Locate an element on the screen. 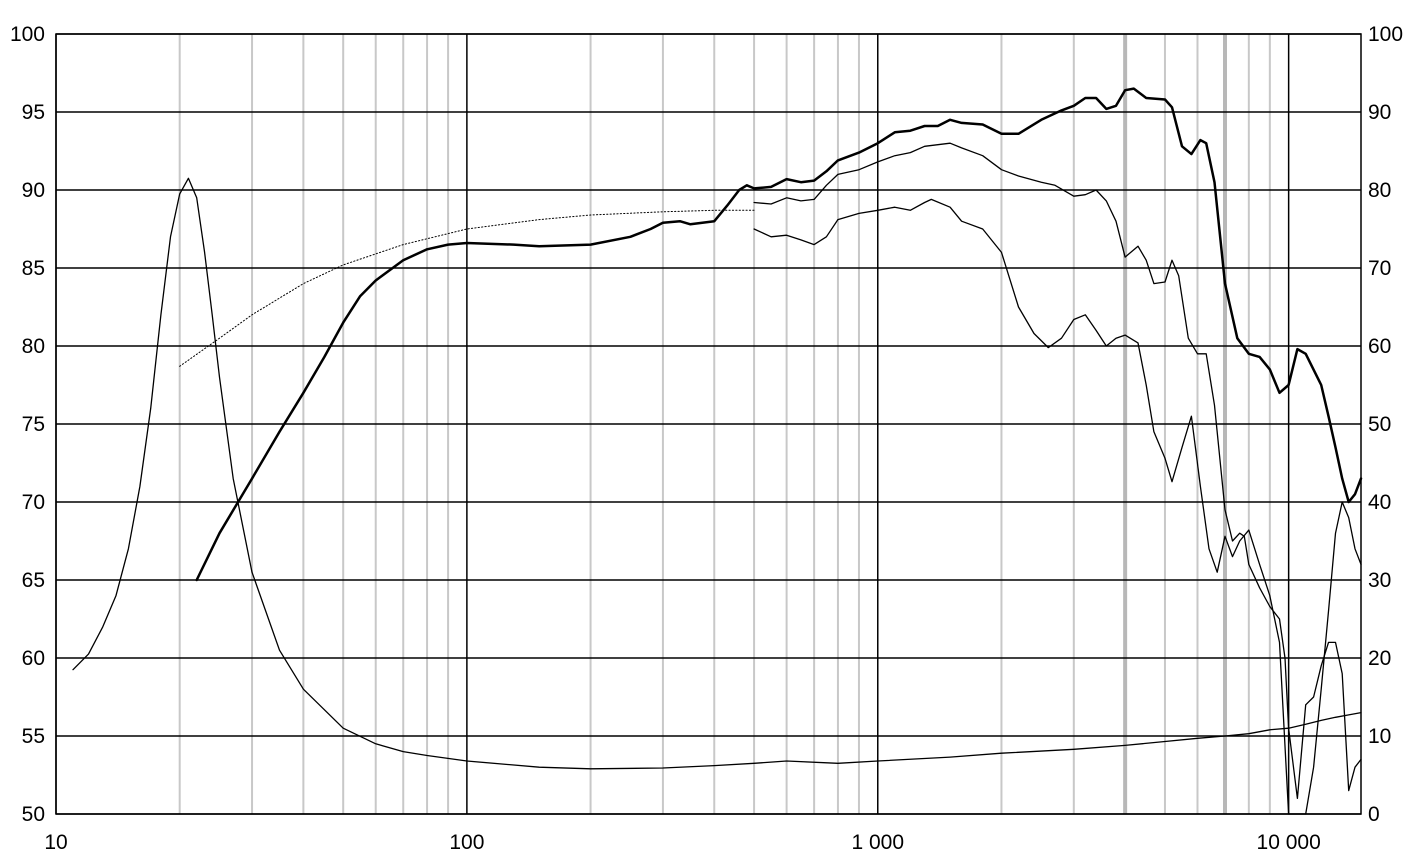  y2-tick-label: 0 is located at coordinates (1374, 814).